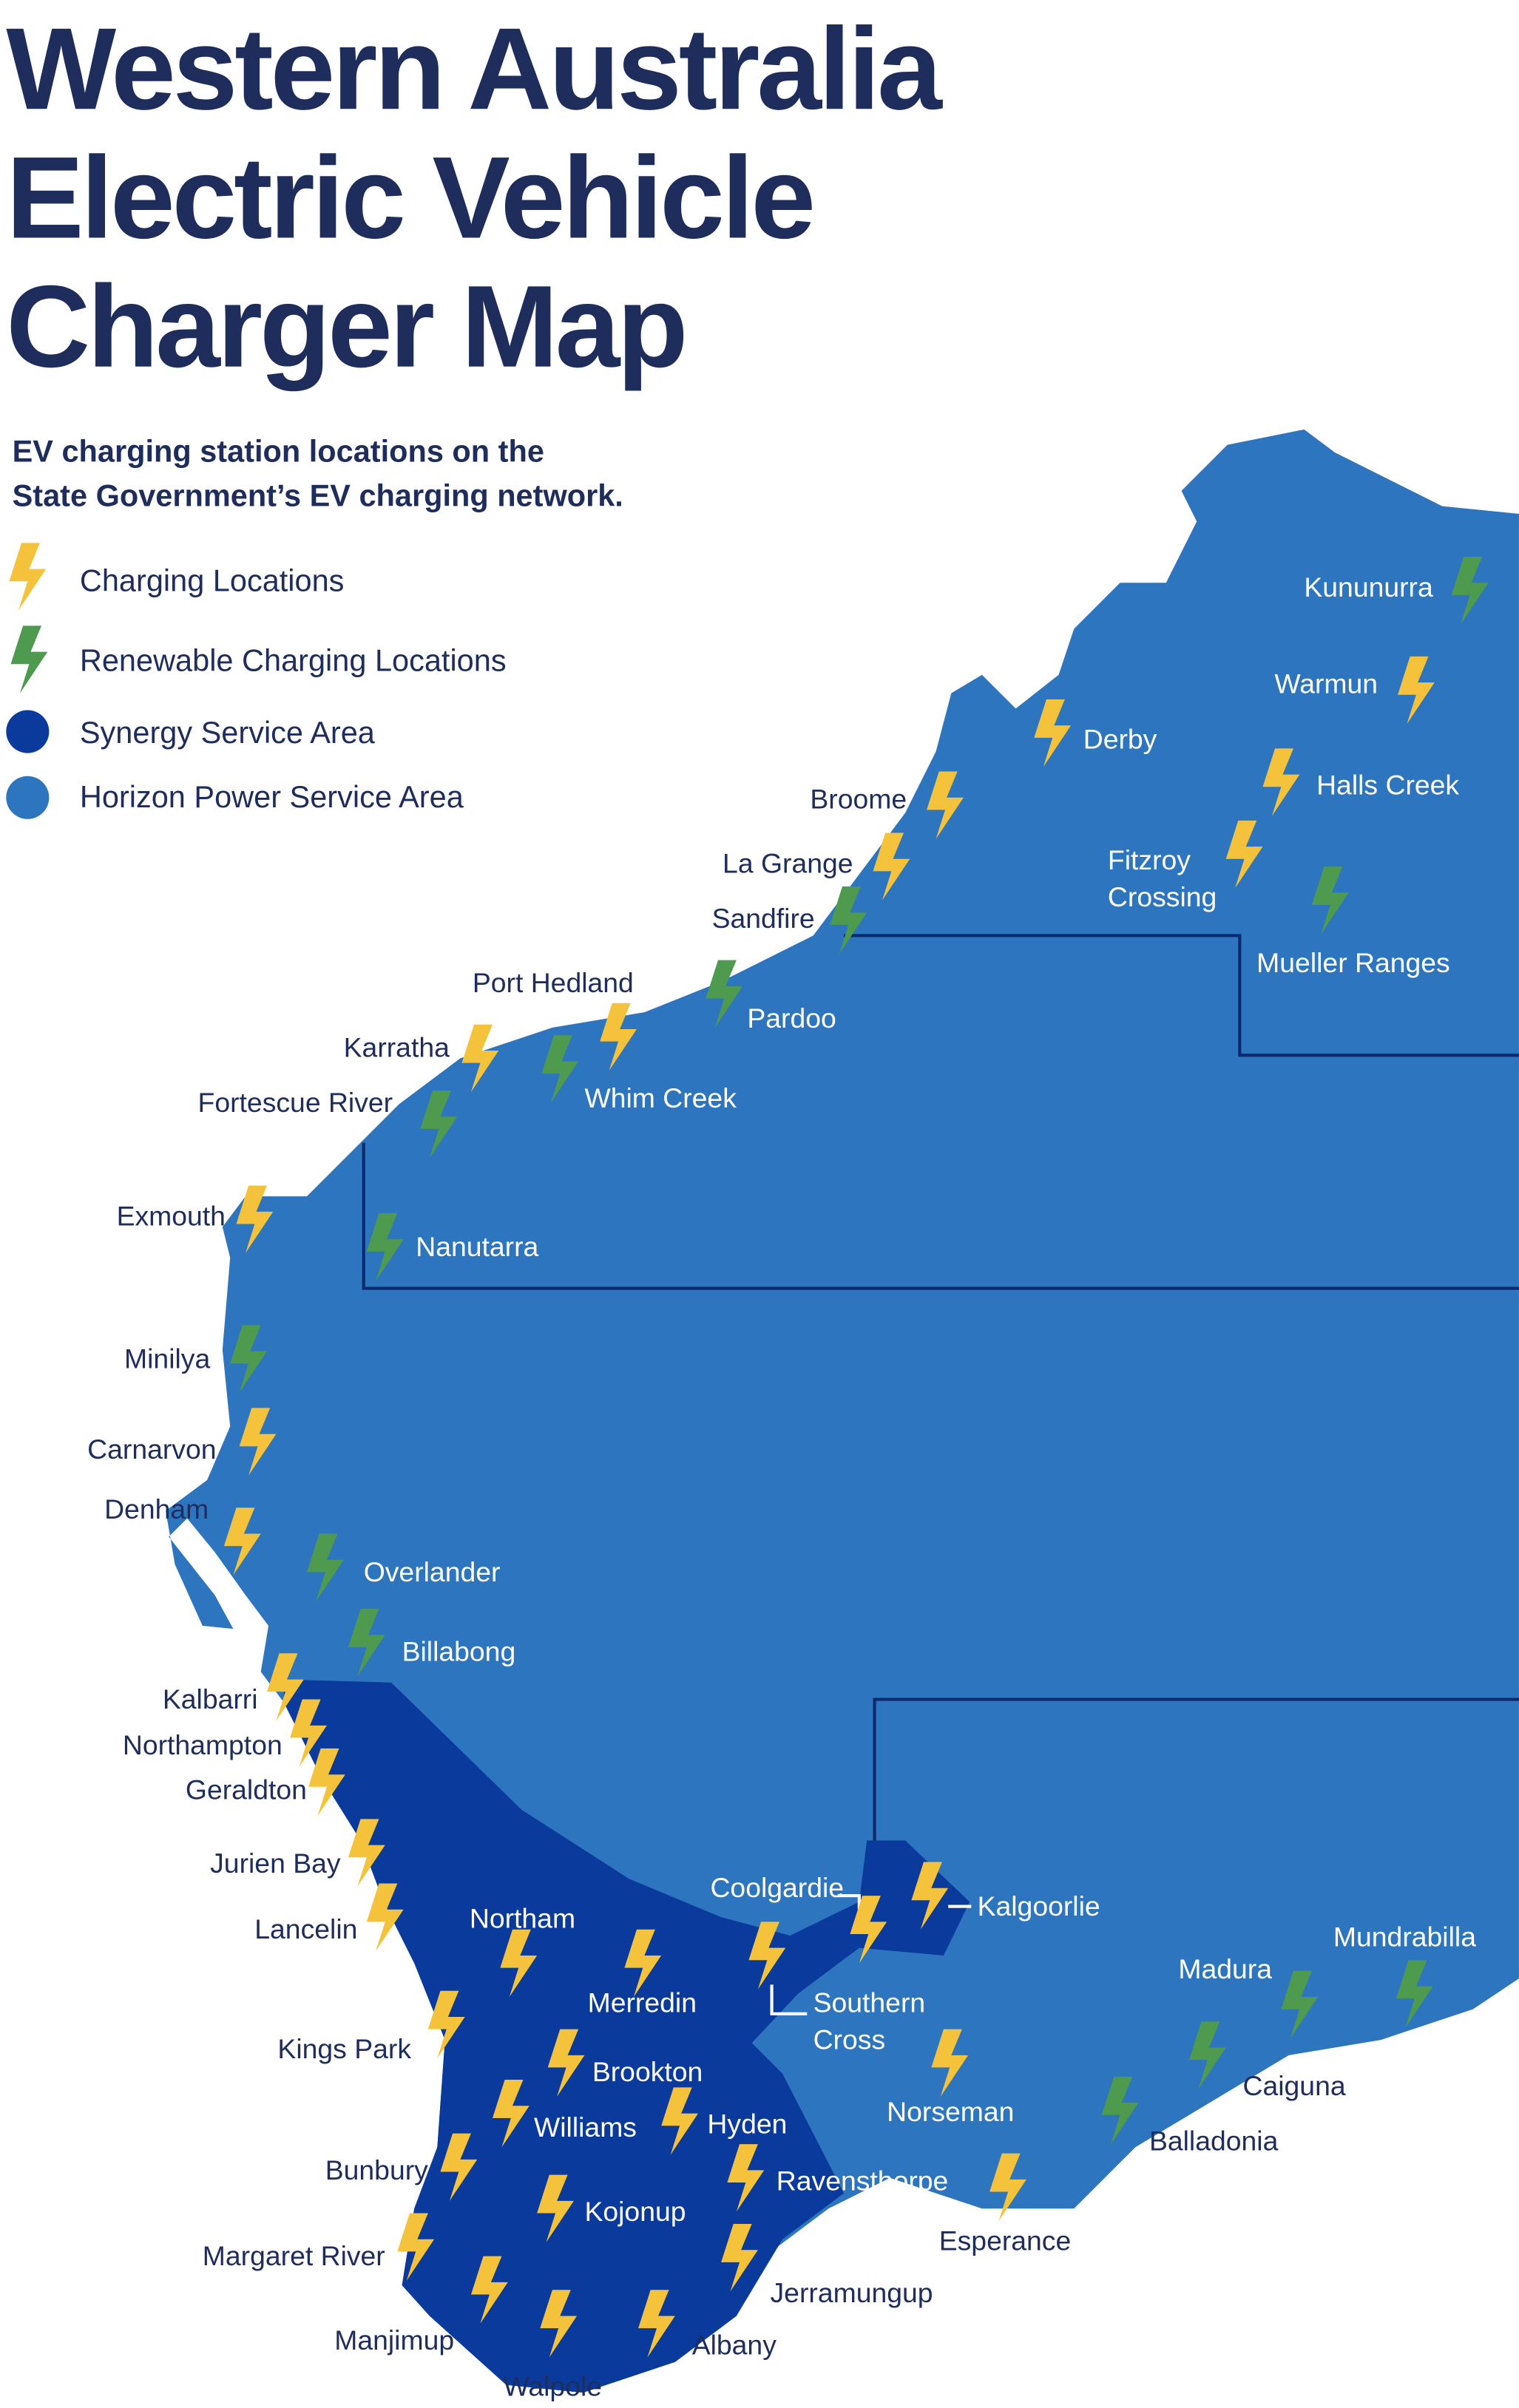  Describe the element at coordinates (647, 2072) in the screenshot. I see `place-label: Brookton` at that location.